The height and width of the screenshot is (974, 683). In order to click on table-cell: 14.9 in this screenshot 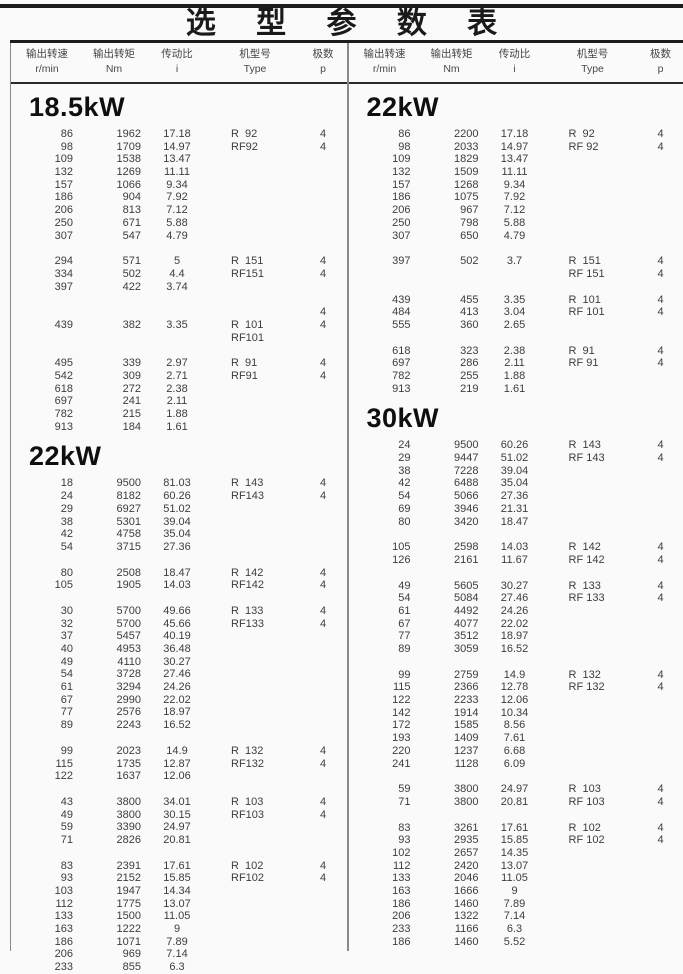, I will do `click(515, 675)`.